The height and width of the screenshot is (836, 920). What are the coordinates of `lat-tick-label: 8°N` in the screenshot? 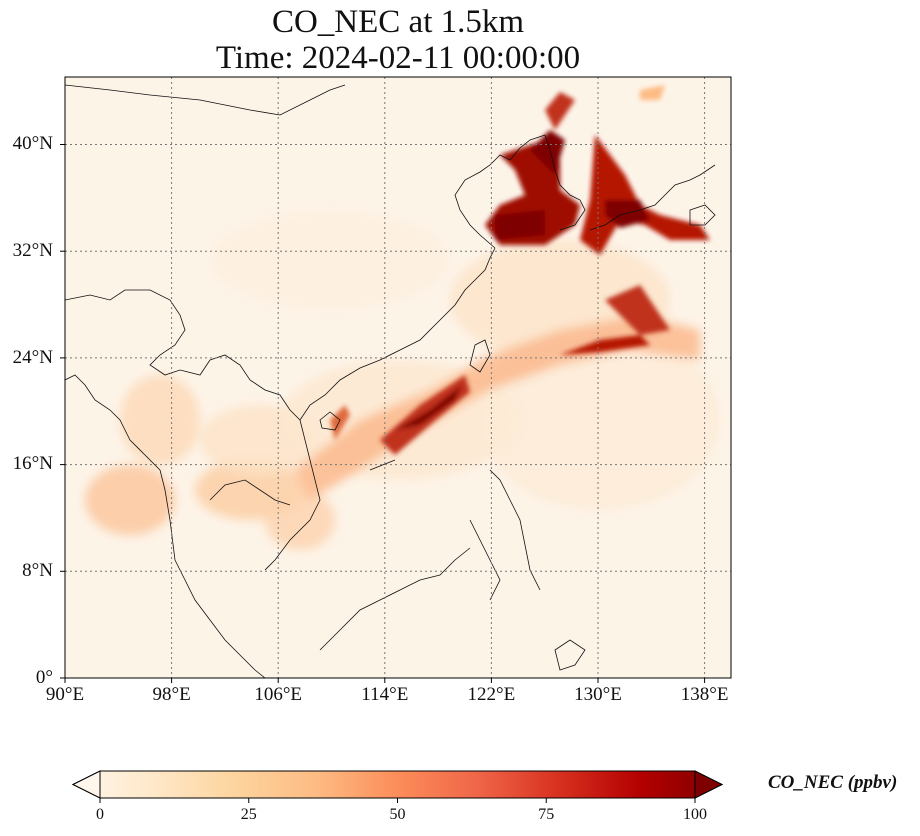 It's located at (37, 570).